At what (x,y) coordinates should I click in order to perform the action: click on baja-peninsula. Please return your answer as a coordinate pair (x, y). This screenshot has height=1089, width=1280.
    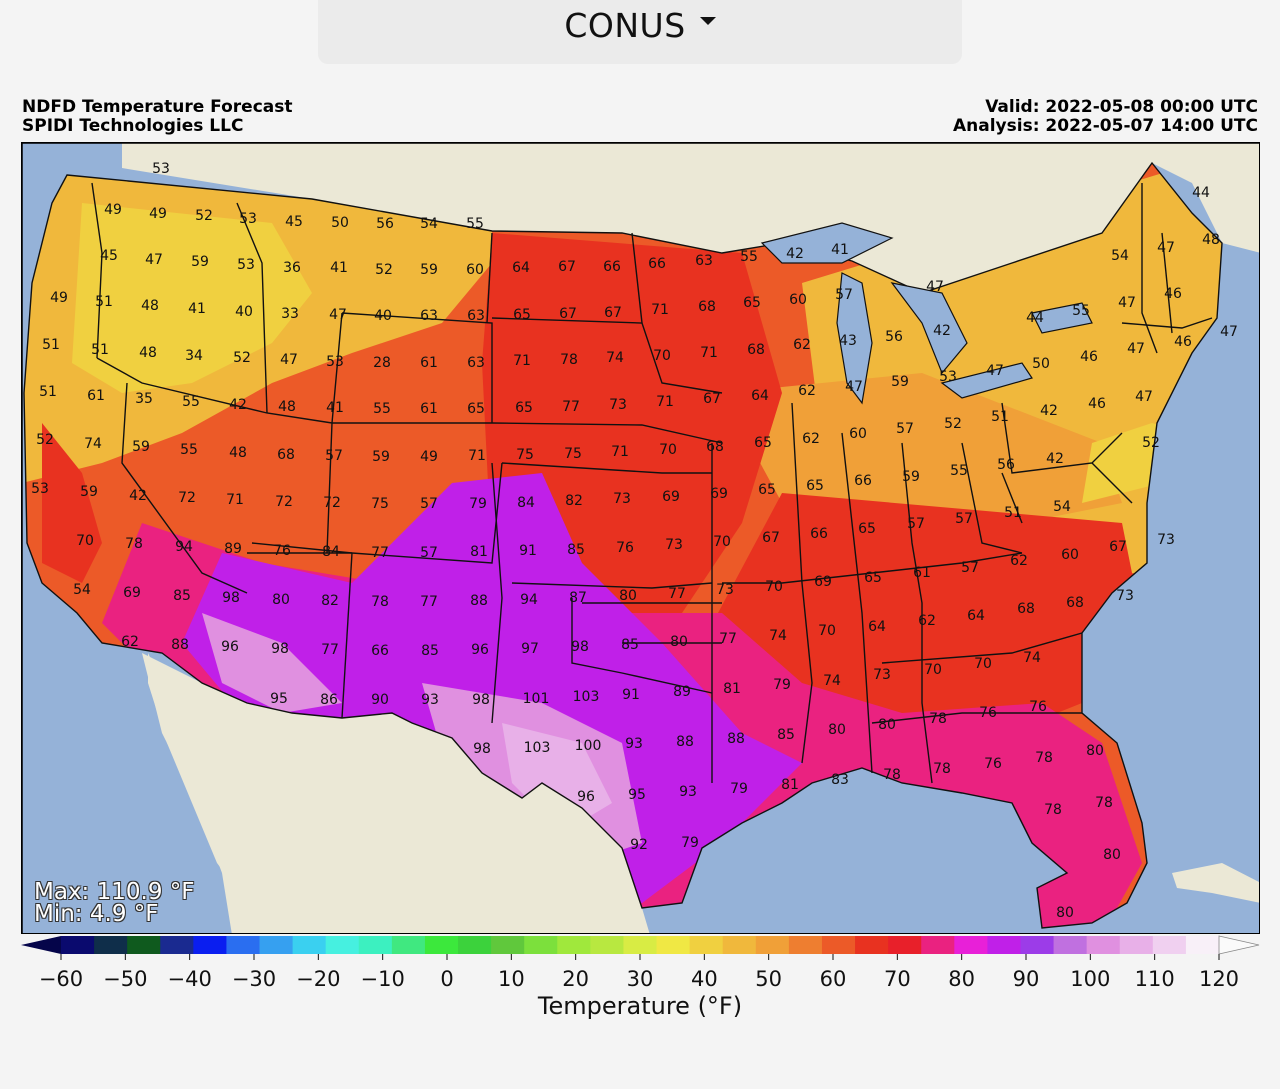
    Looking at the image, I should click on (190, 768).